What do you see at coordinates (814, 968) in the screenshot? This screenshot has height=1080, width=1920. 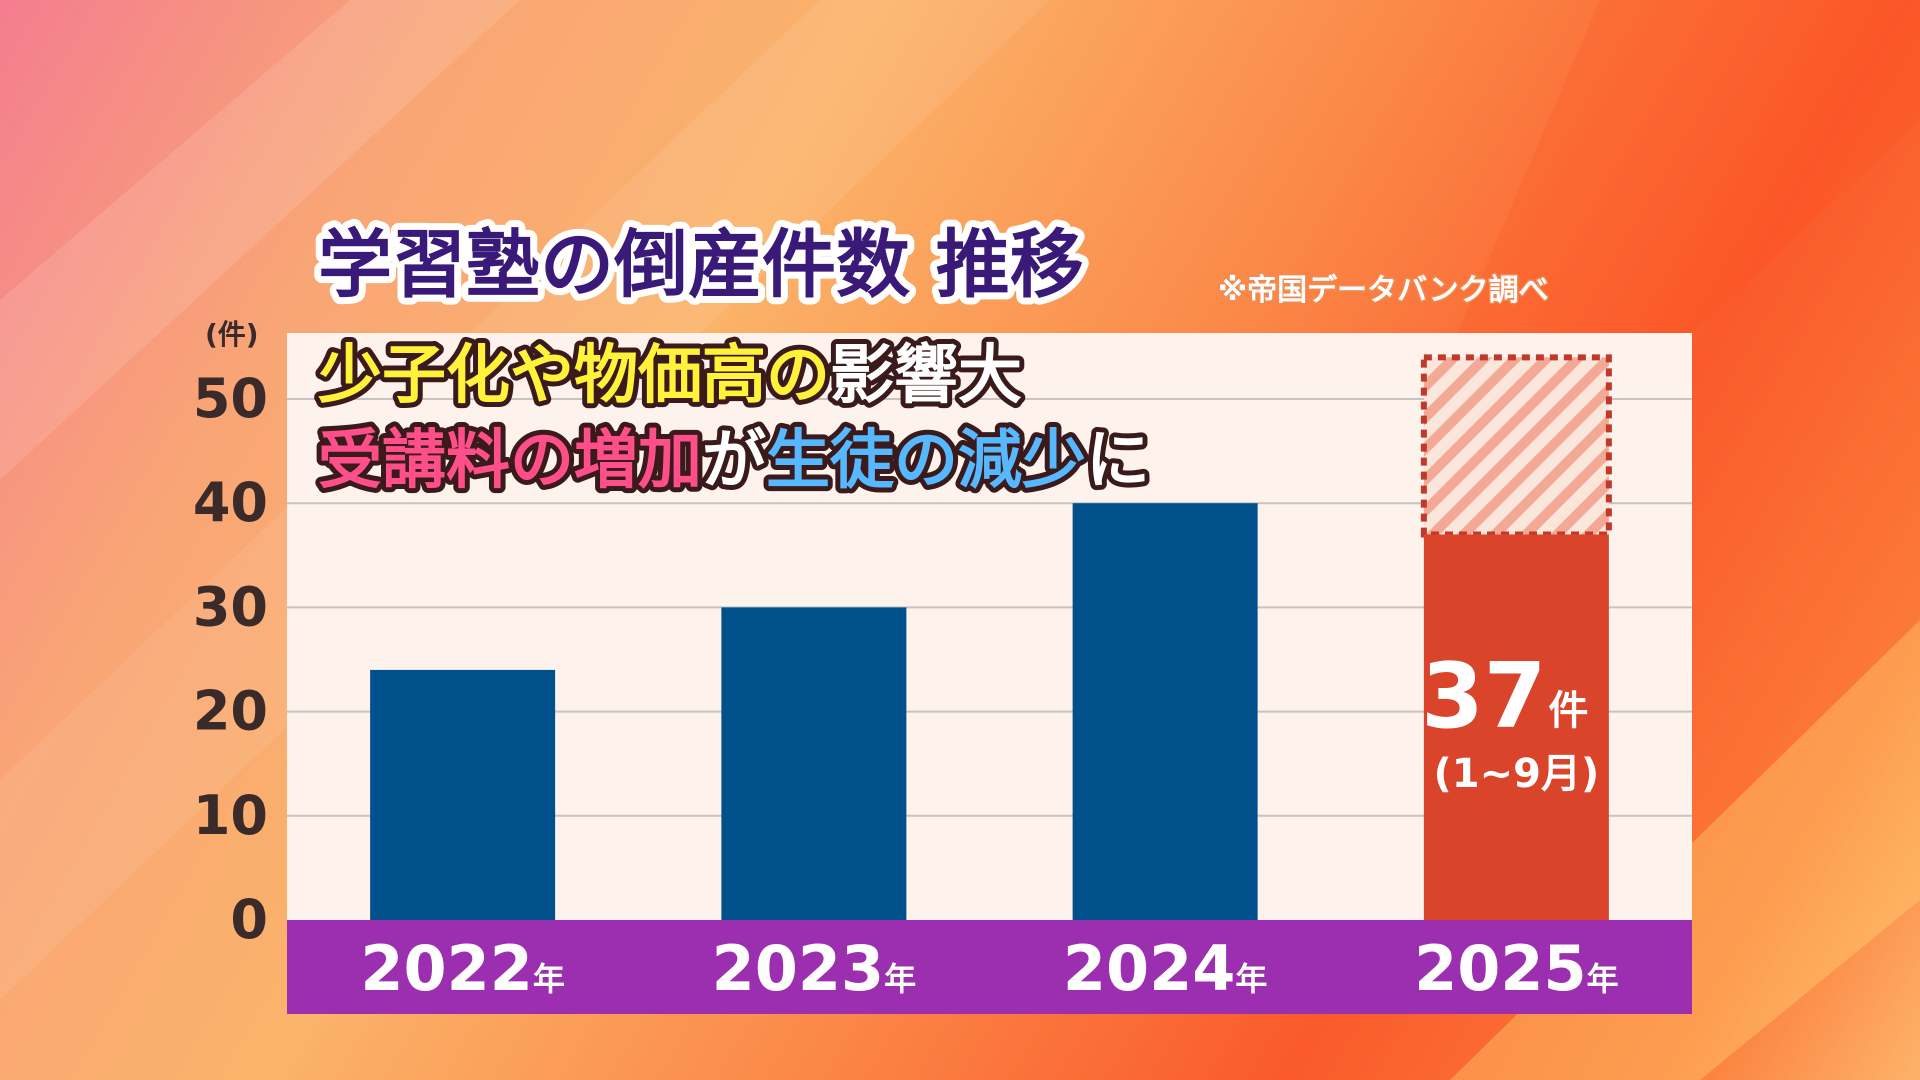 I see `x-tick-label: 2023年` at bounding box center [814, 968].